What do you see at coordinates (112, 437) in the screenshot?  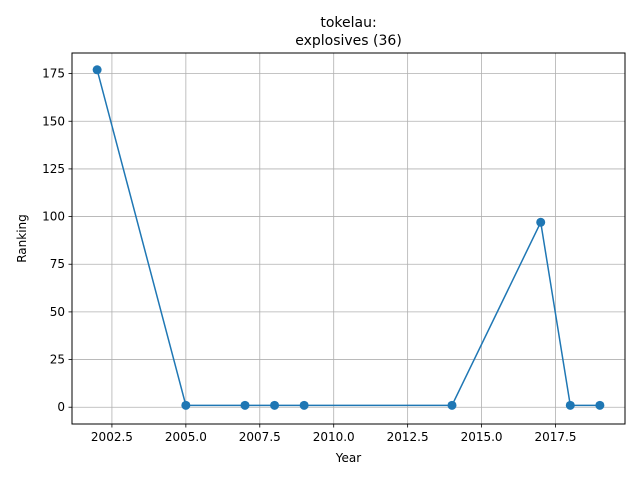 I see `x-tick-label: 2002.5` at bounding box center [112, 437].